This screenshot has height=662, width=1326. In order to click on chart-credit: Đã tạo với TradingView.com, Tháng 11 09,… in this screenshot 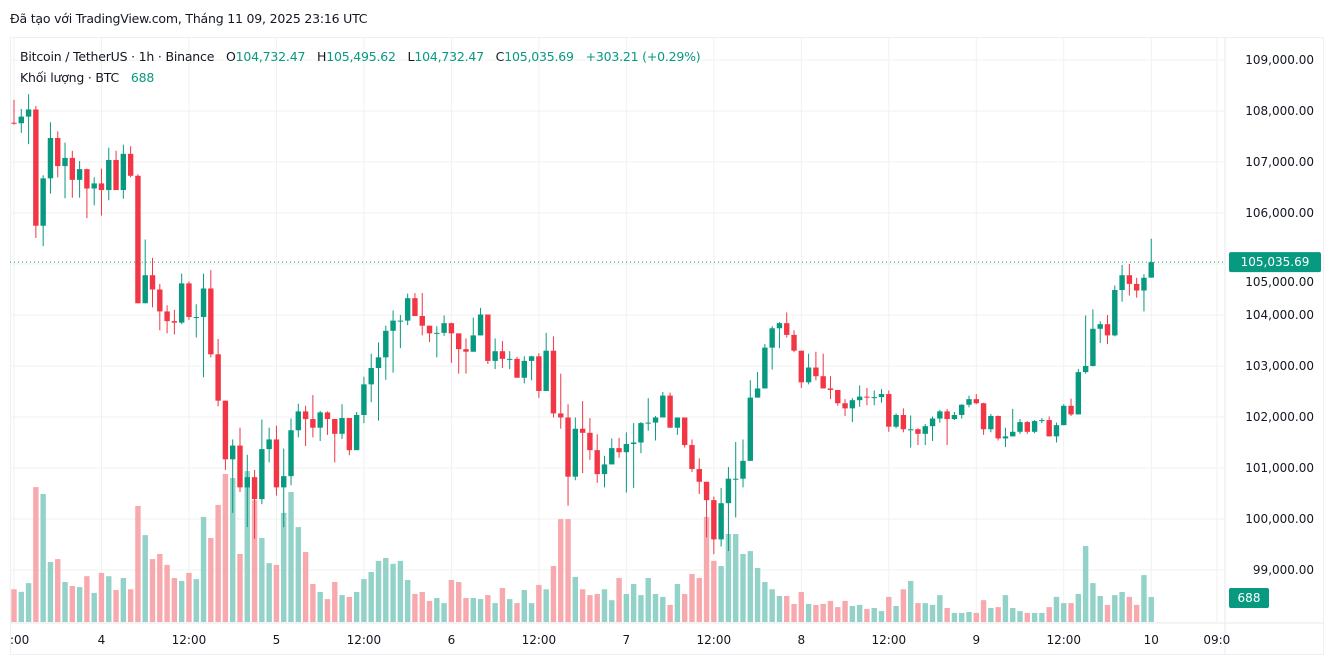, I will do `click(189, 18)`.